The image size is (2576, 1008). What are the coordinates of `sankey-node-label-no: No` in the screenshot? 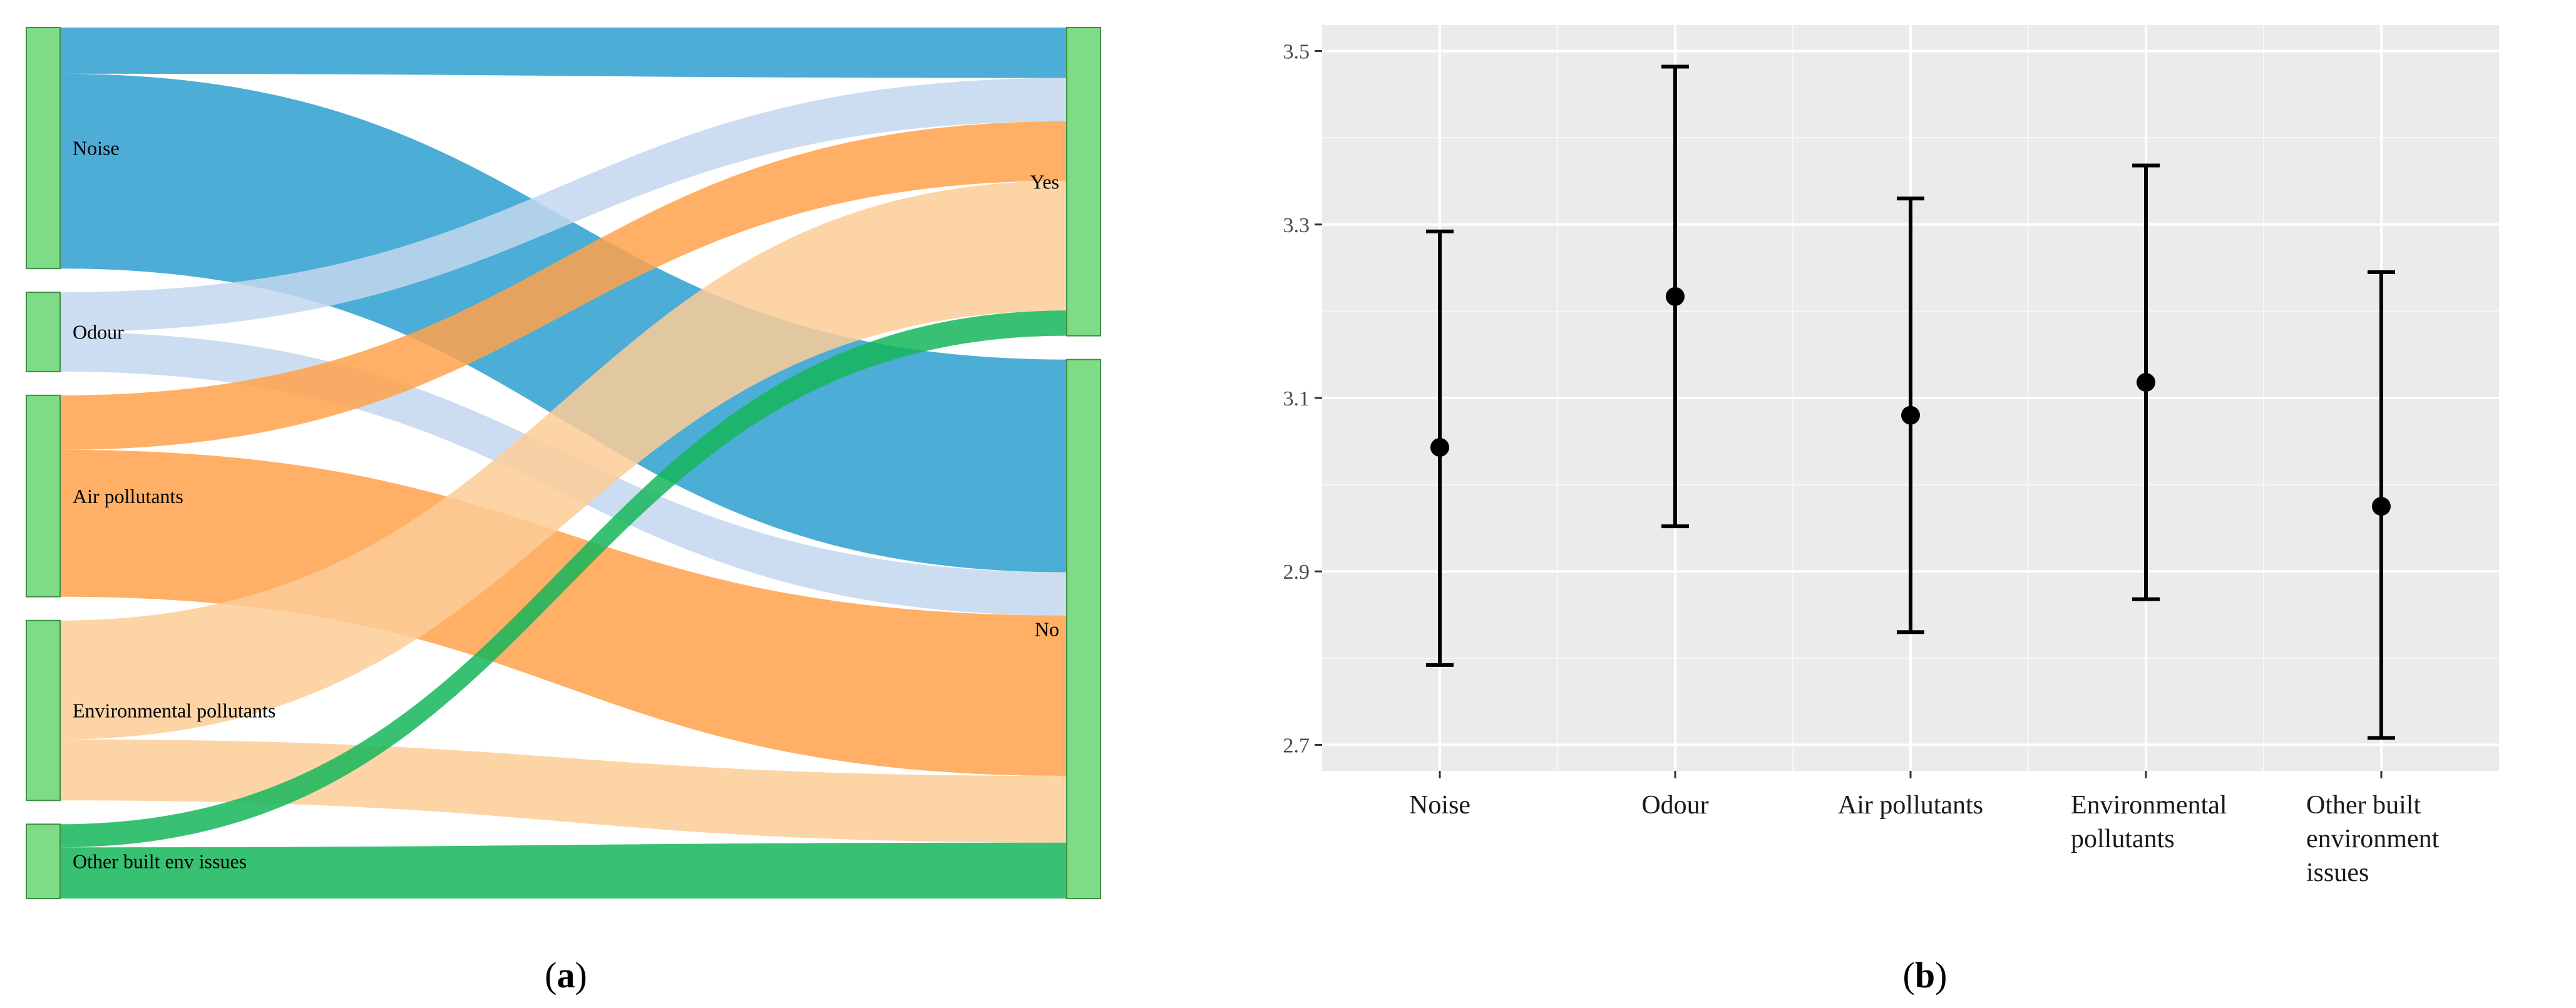 It's located at (1047, 629).